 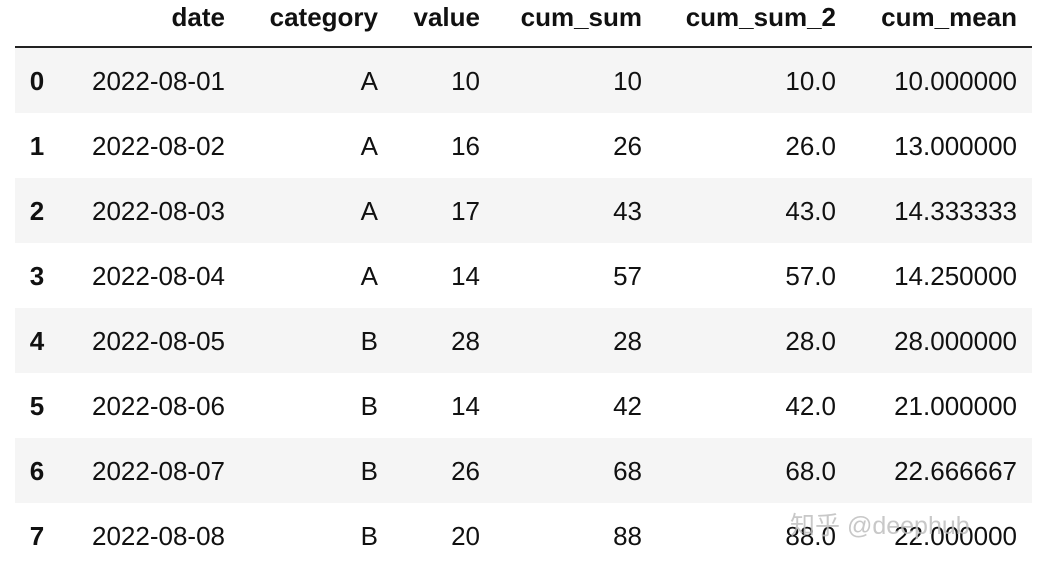 What do you see at coordinates (810, 210) in the screenshot?
I see `table-cell: 43.0` at bounding box center [810, 210].